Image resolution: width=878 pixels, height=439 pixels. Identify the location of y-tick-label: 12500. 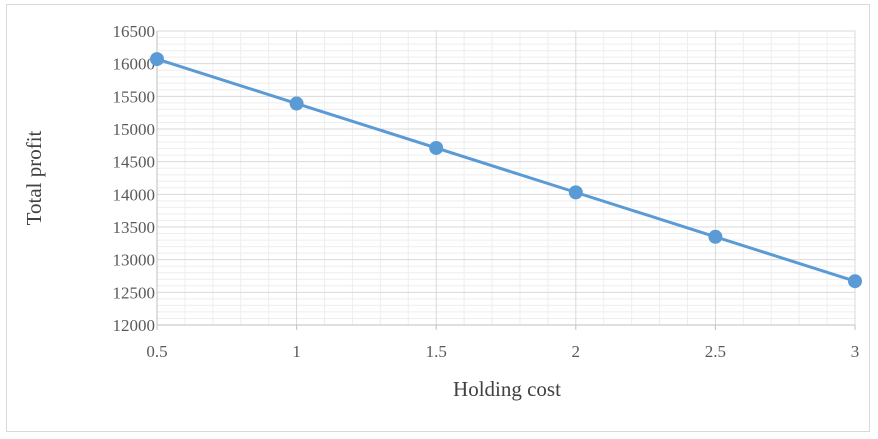
(134, 292).